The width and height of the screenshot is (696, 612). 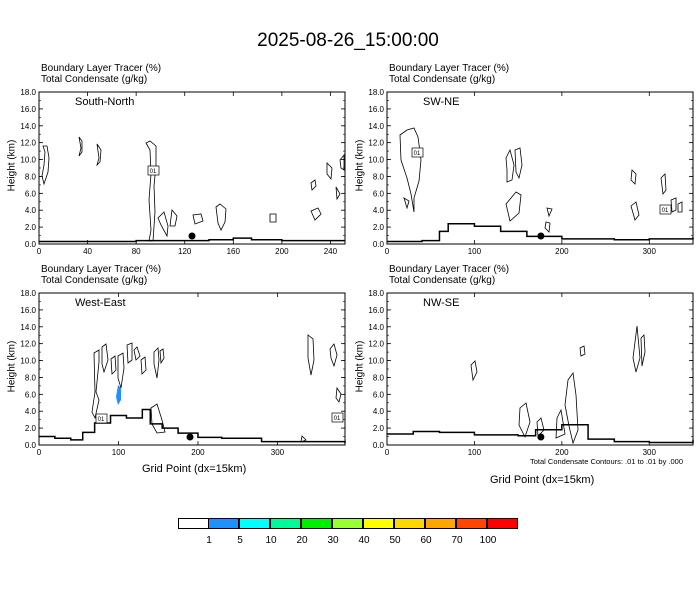 What do you see at coordinates (333, 540) in the screenshot?
I see `colorbar-label: 30` at bounding box center [333, 540].